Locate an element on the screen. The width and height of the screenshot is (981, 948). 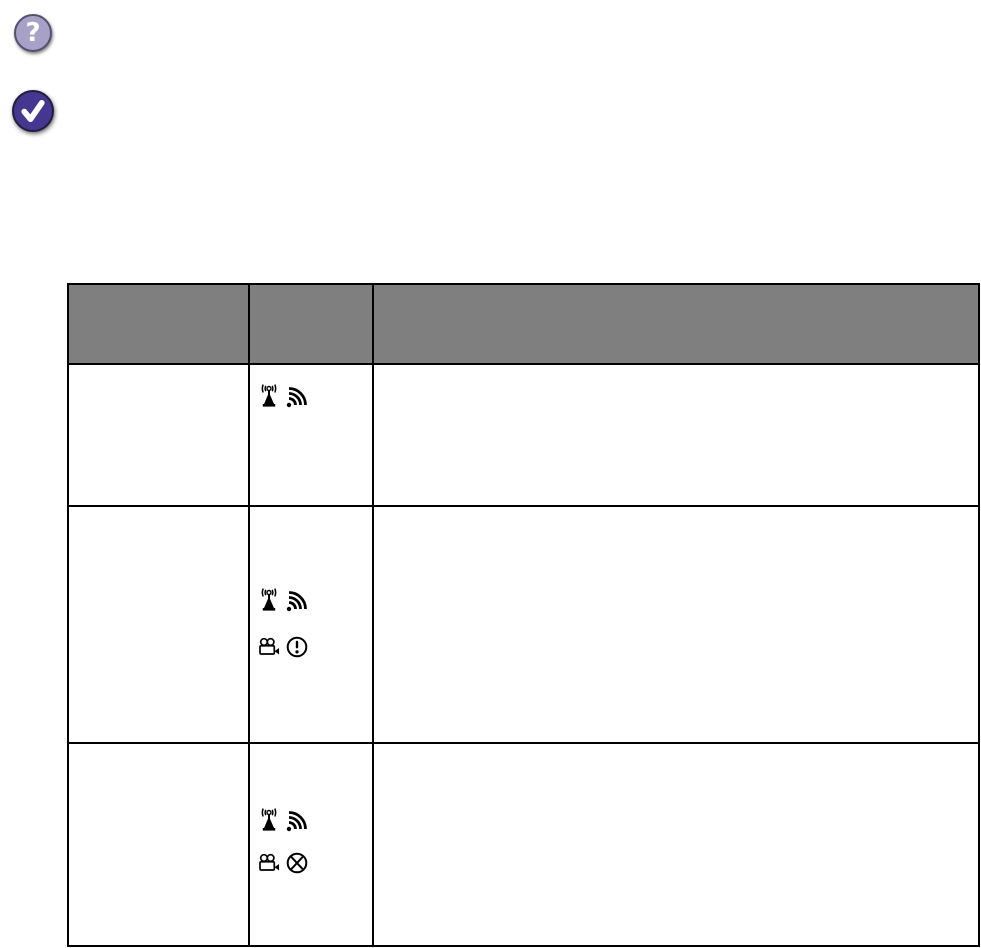
status-table-header is located at coordinates (523, 324).